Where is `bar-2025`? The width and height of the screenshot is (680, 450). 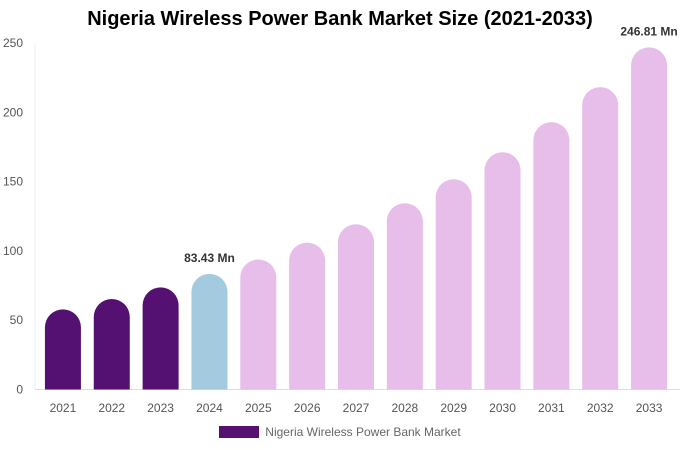
bar-2025 is located at coordinates (258, 324).